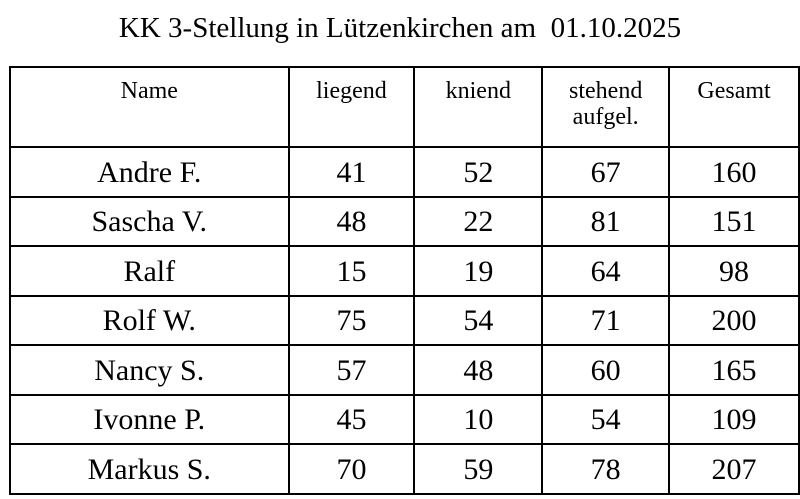 The width and height of the screenshot is (800, 499). I want to click on cell-kniend: 19, so click(478, 271).